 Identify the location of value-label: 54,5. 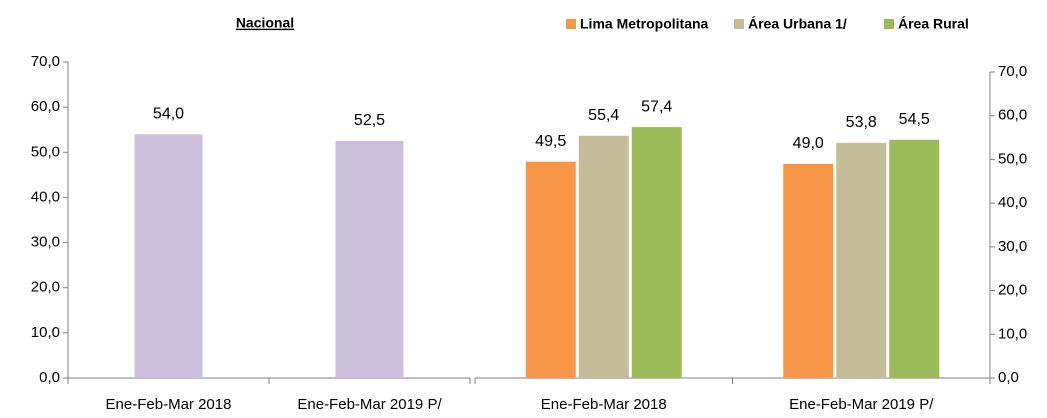
(914, 119).